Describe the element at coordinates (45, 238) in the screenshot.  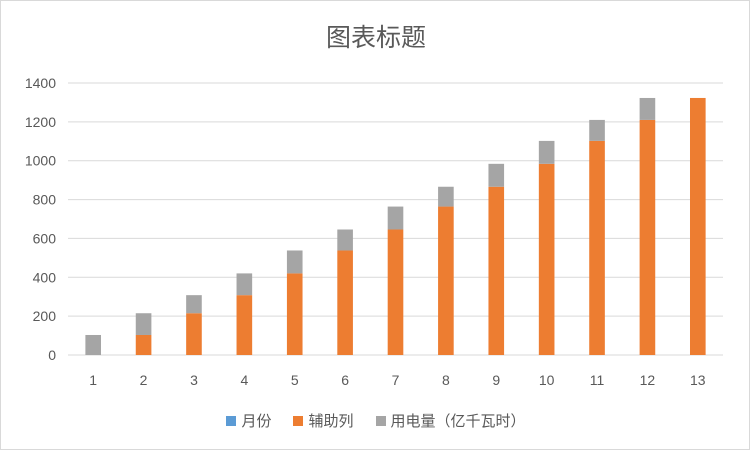
I see `y-tick-label: 600` at that location.